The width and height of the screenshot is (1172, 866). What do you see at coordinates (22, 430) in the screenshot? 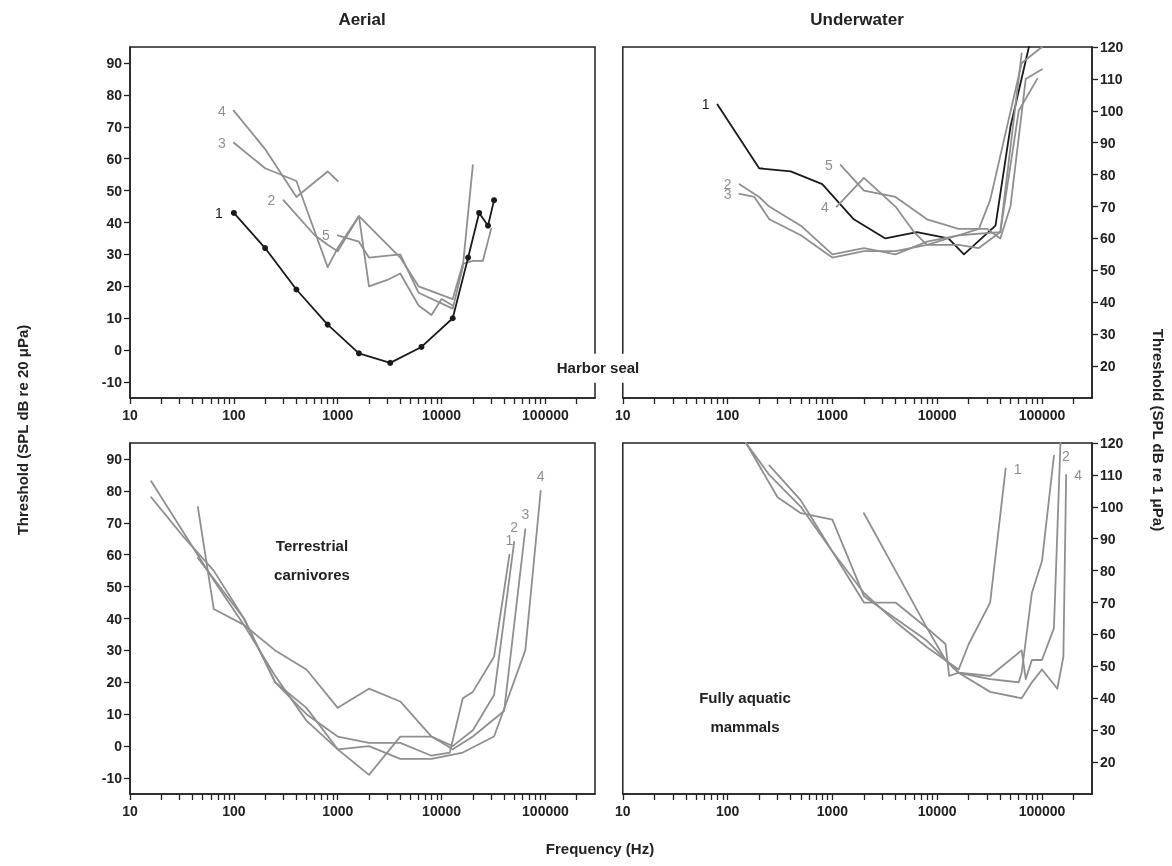
I see `y-axis-title: Threshold (SPL dB re 20 μPa)` at bounding box center [22, 430].